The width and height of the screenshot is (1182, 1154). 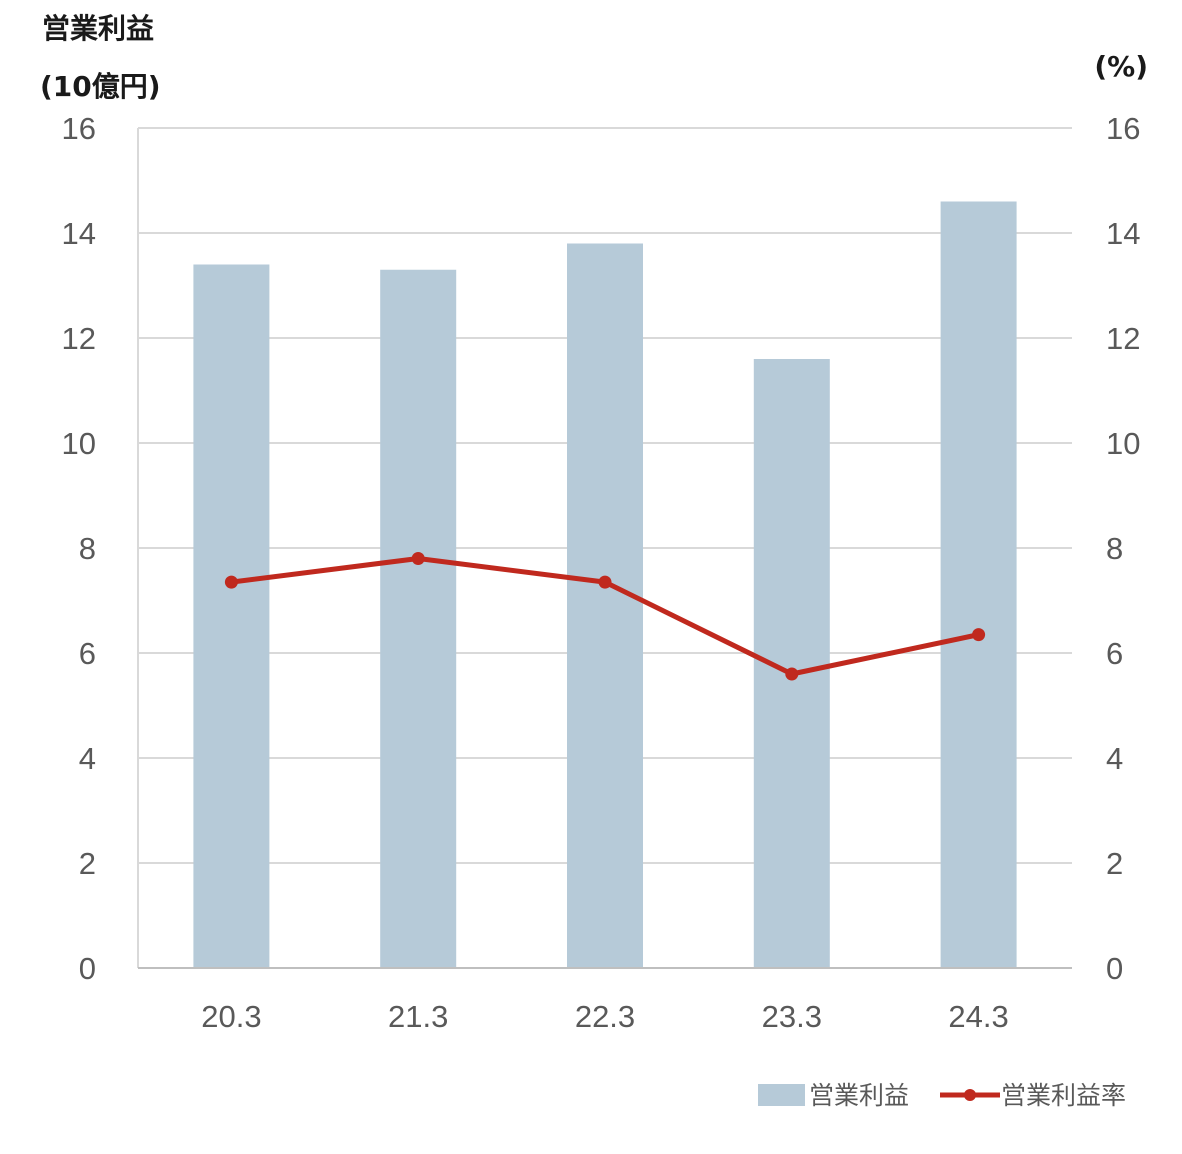 I want to click on legend-label-bar: 営業利益, so click(x=859, y=1095).